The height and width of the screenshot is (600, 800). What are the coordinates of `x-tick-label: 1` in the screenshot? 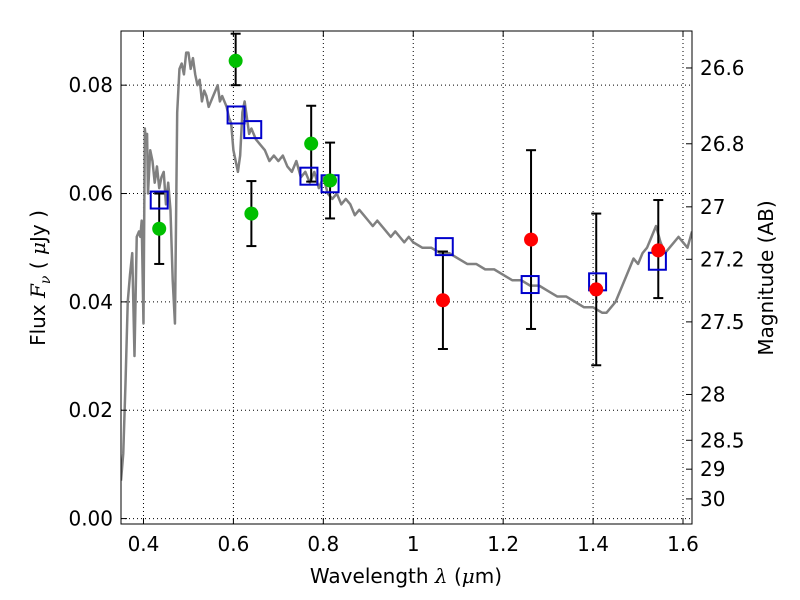 It's located at (413, 544).